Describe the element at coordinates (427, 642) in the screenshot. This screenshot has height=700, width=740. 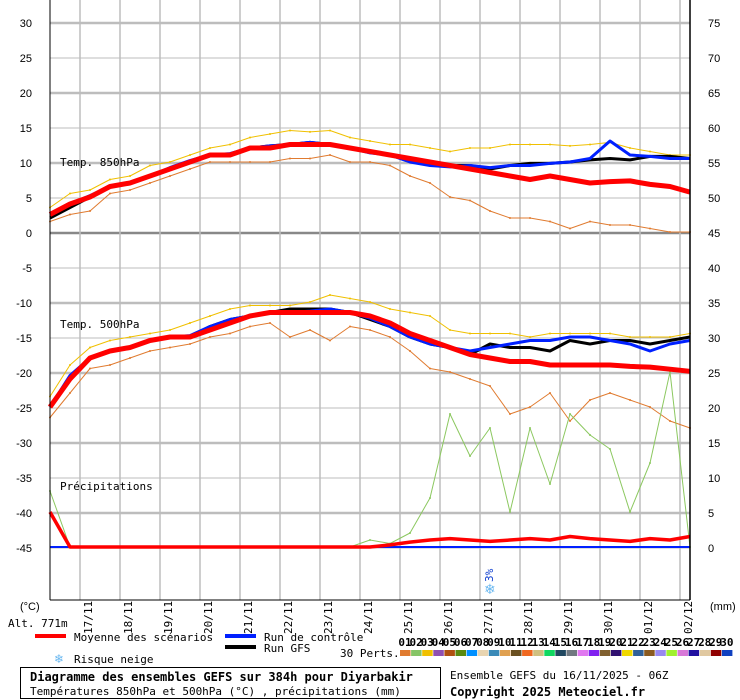
I see `pert-label: 03` at that location.